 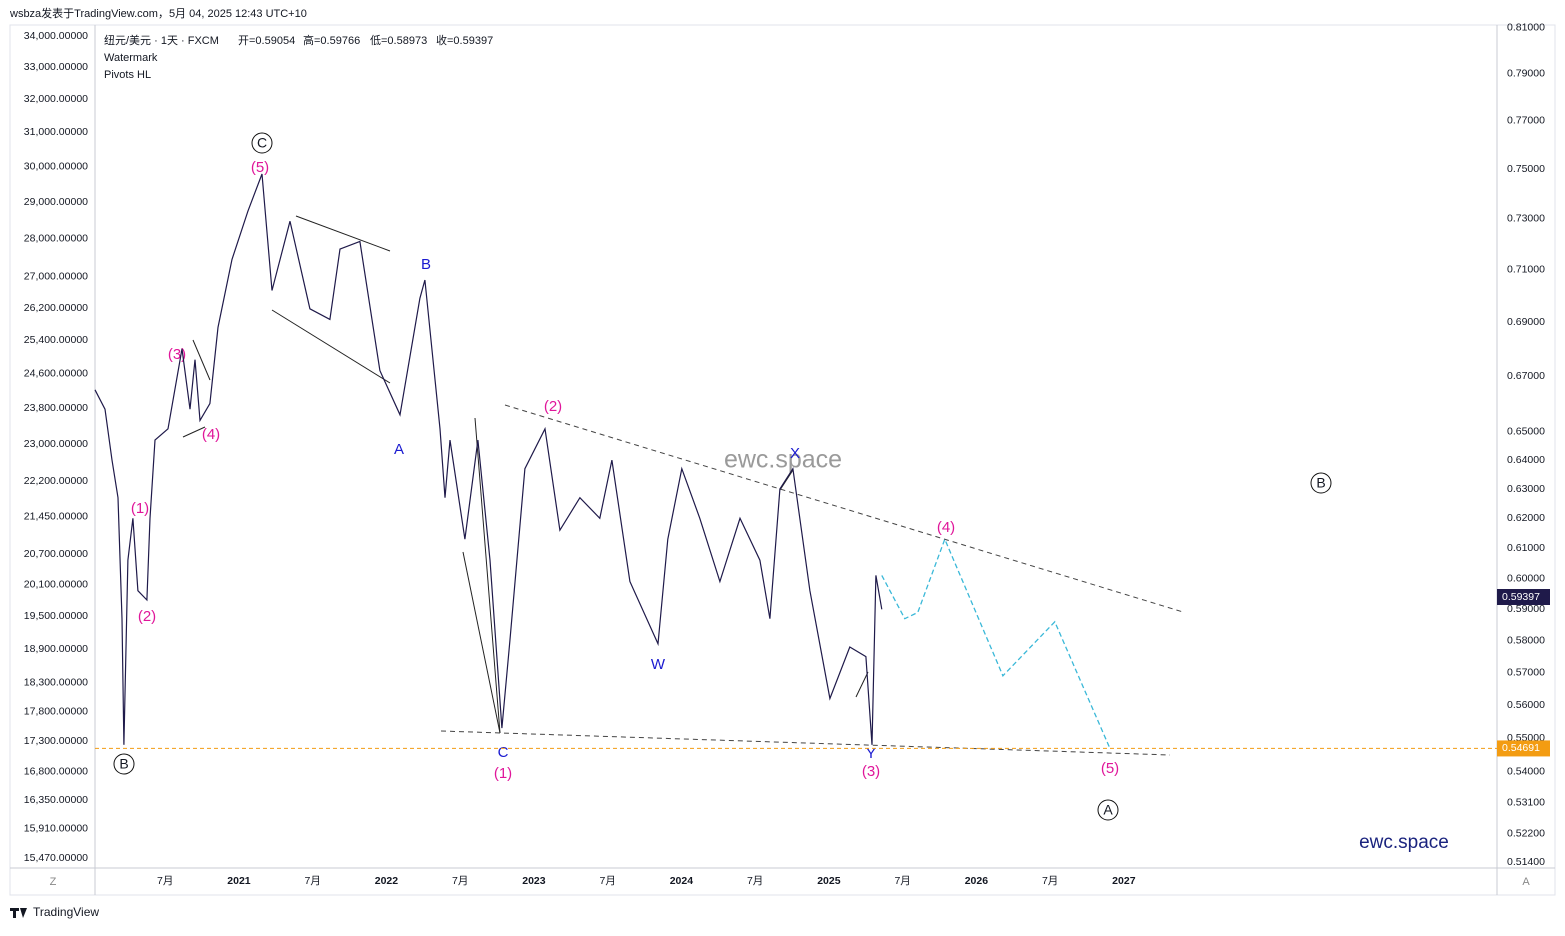 I want to click on legend-open: 开=0.59054, so click(x=266, y=41).